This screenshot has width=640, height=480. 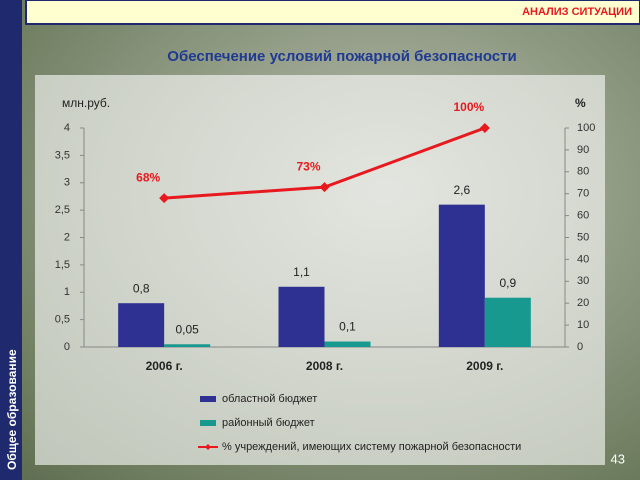 What do you see at coordinates (583, 172) in the screenshot?
I see `y2-tick-label: 80` at bounding box center [583, 172].